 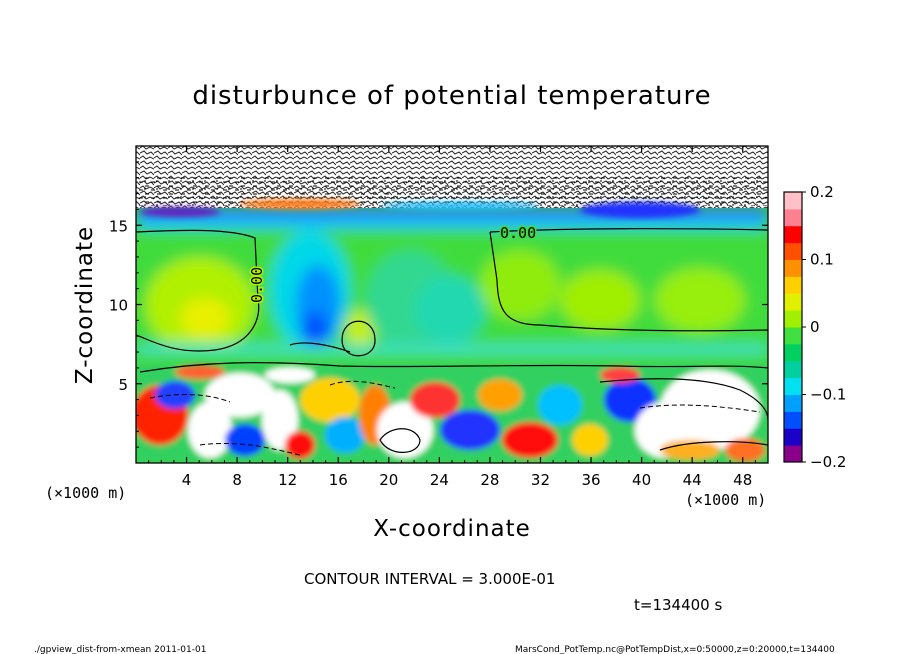 I want to click on colorbar-tick-label: 0, so click(x=815, y=327).